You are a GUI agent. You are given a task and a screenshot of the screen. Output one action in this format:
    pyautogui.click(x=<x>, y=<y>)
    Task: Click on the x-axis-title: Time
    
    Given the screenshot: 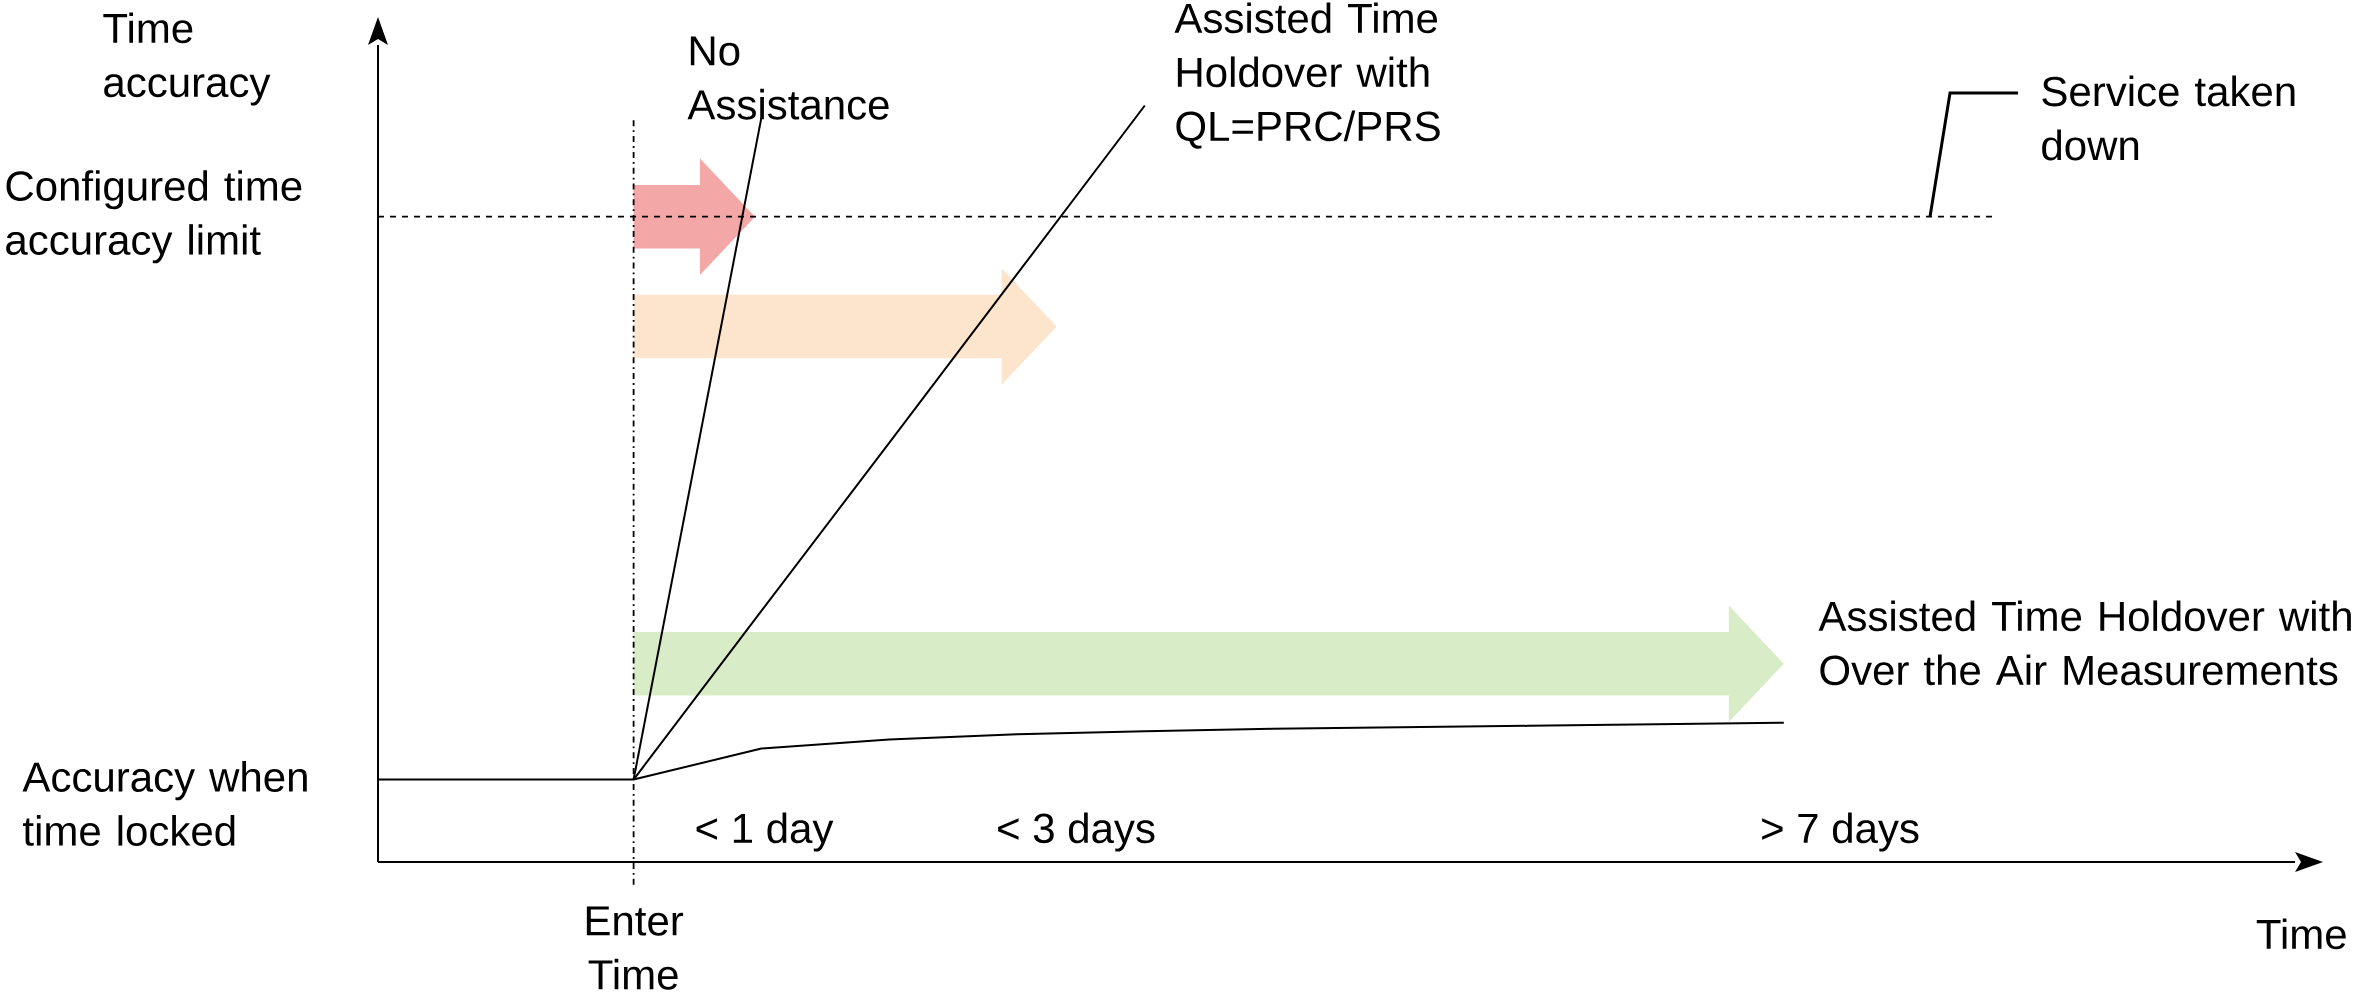 What is the action you would take?
    pyautogui.click(x=2301, y=934)
    